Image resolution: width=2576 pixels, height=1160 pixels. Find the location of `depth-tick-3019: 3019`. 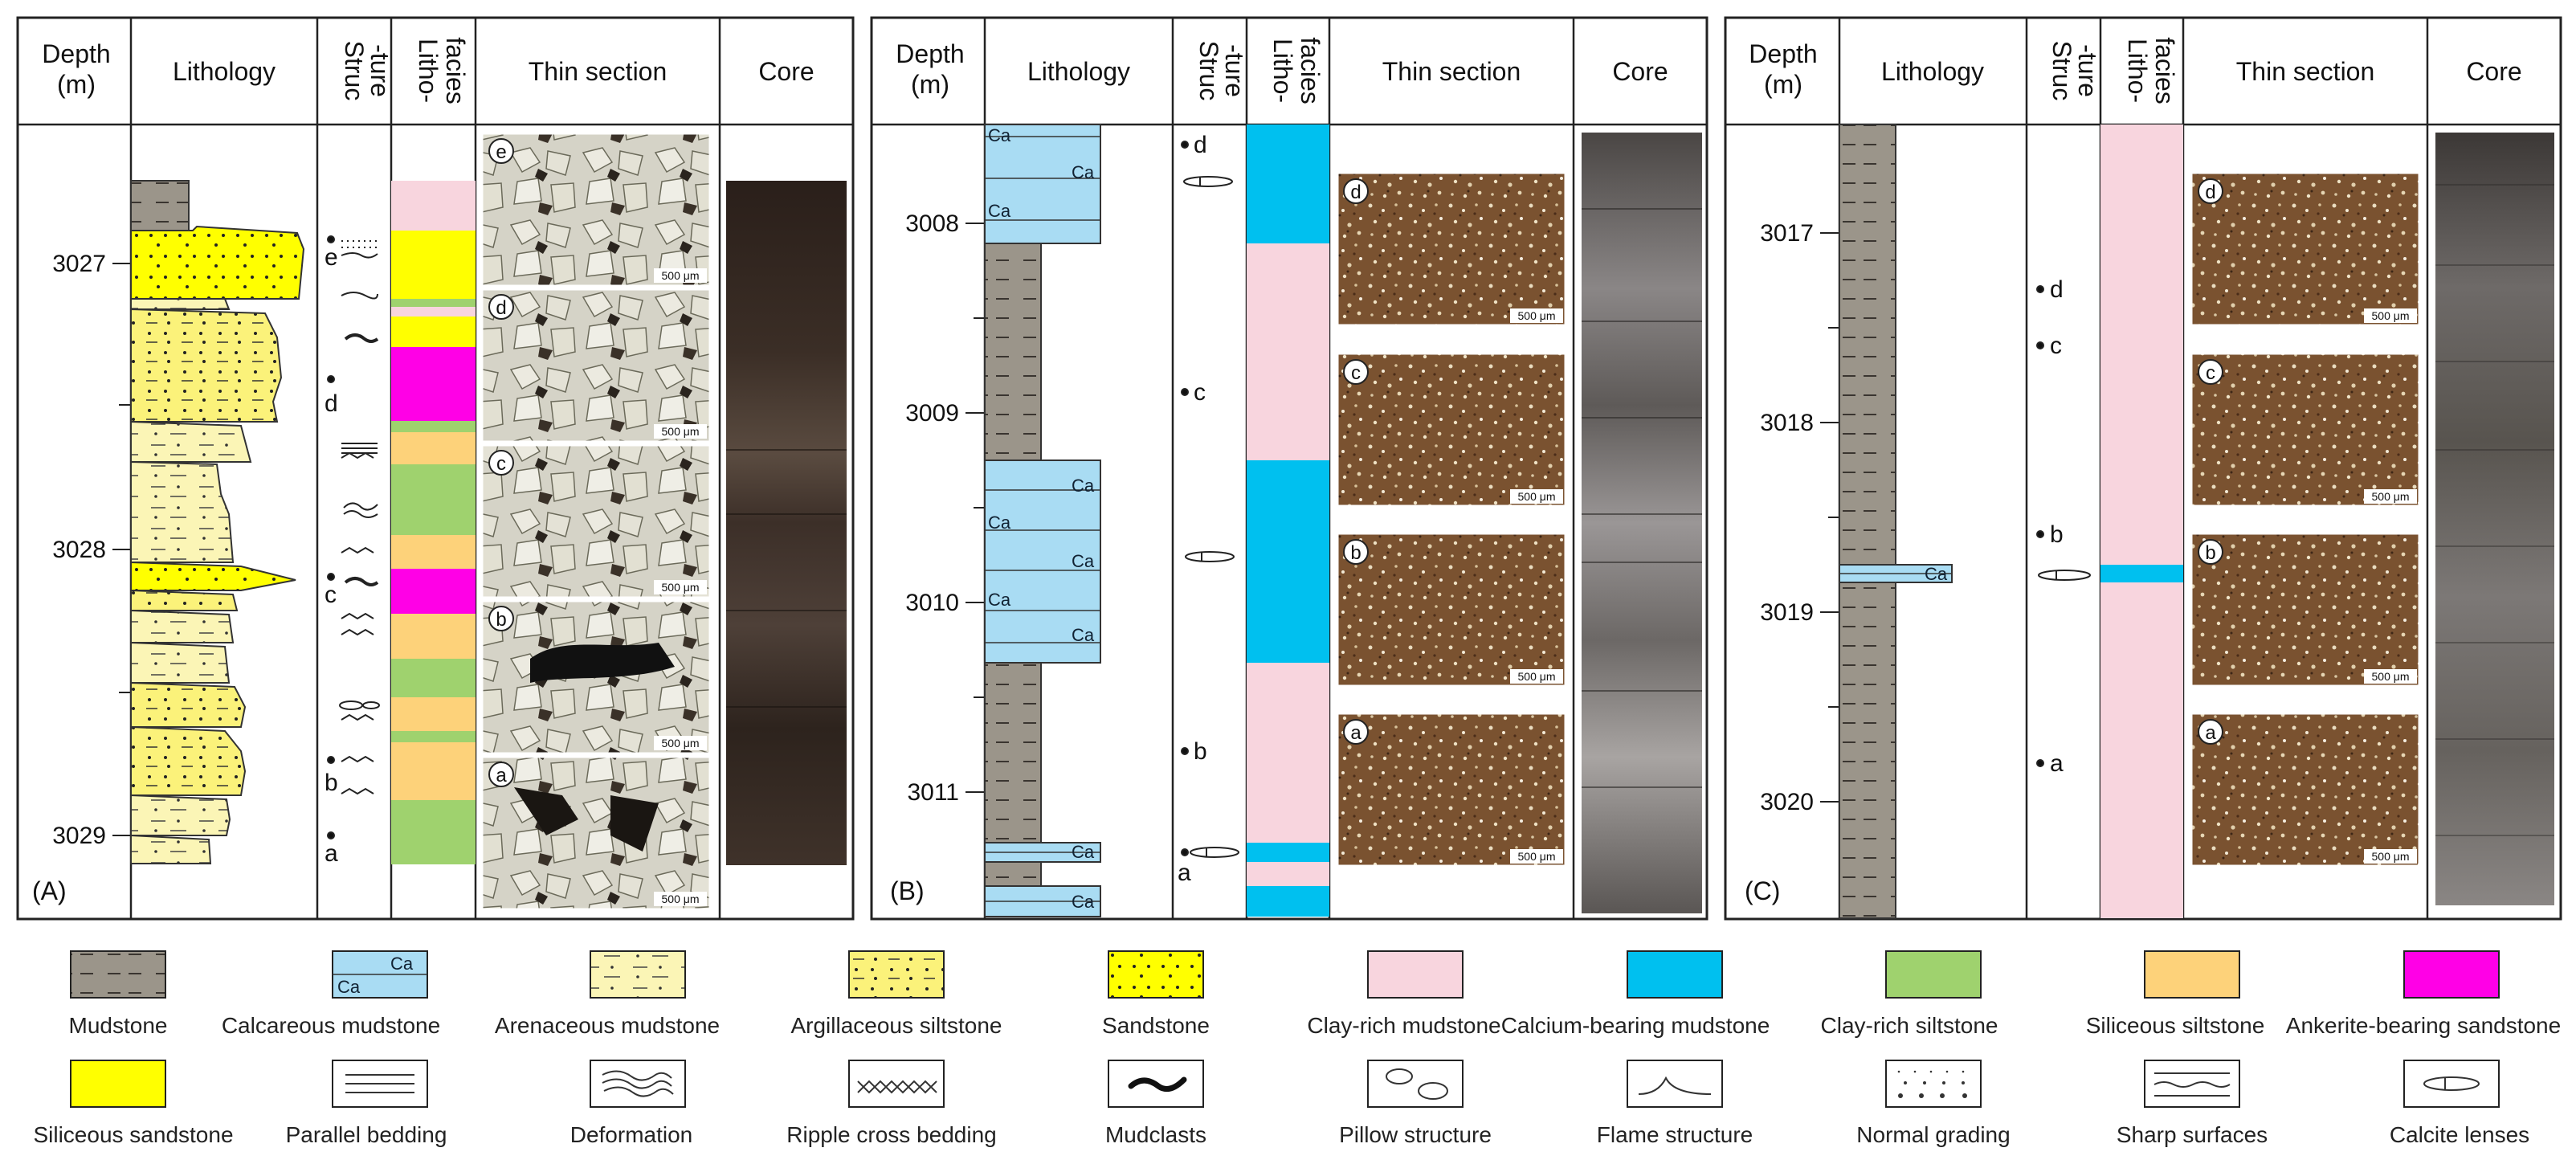

depth-tick-3019: 3019 is located at coordinates (1787, 612).